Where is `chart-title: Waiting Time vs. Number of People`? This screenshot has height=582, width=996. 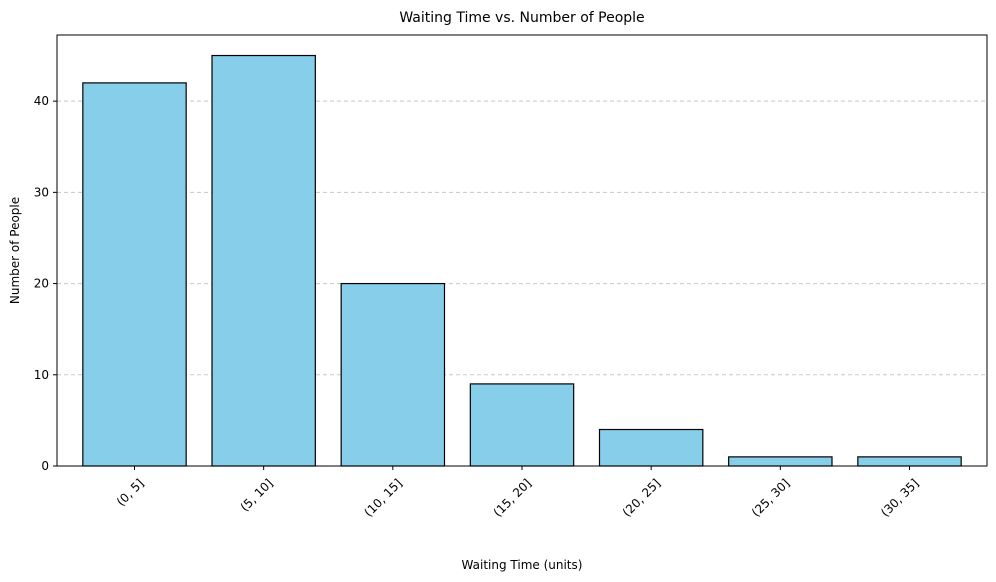 chart-title: Waiting Time vs. Number of People is located at coordinates (521, 18).